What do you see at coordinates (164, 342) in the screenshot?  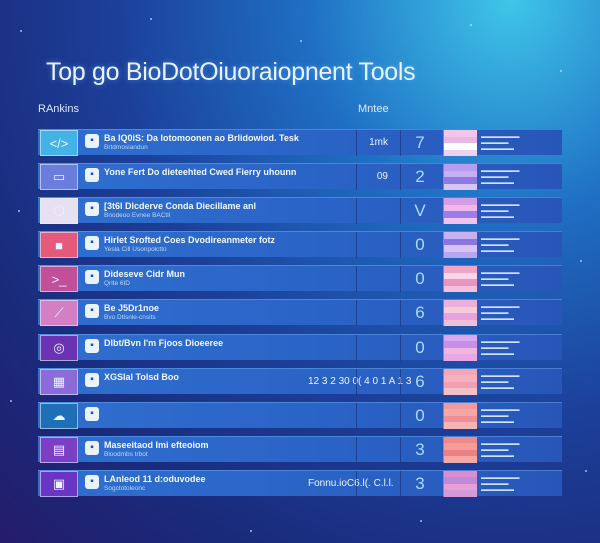 I see `tool-name: Dlbt/Bvn l'm Fjoos Dioeeree` at bounding box center [164, 342].